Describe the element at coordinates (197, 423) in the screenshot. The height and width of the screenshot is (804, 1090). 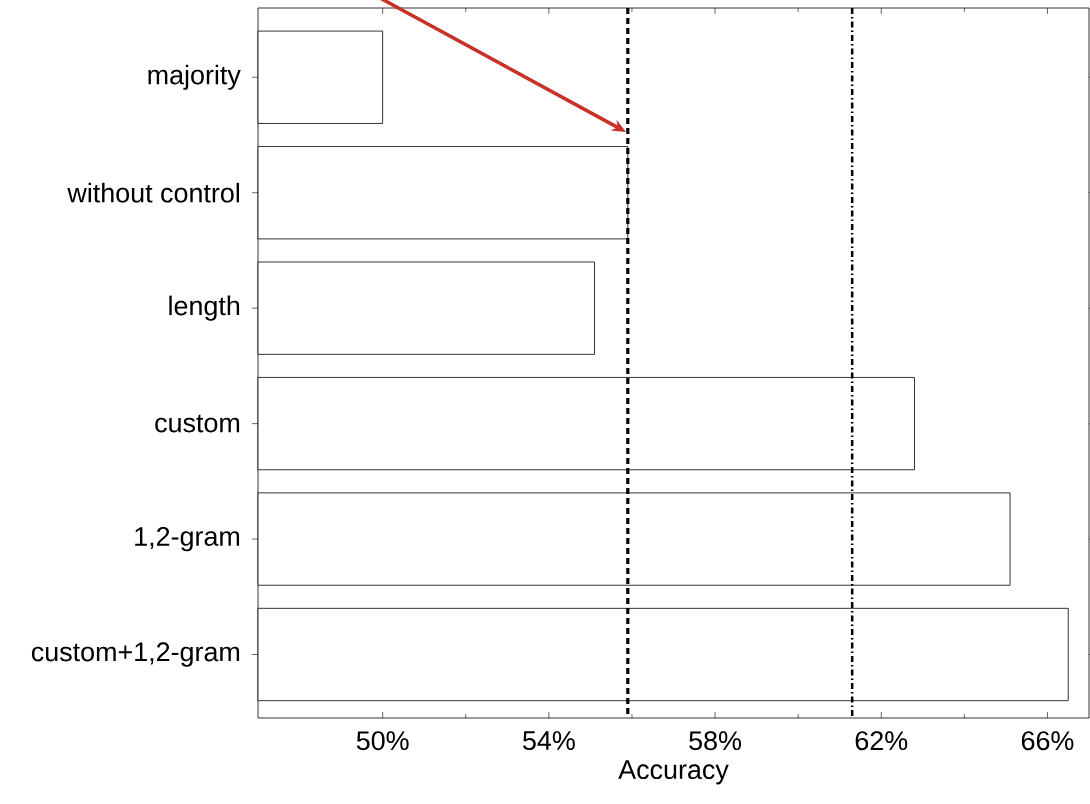
I see `y-tick-label: custom` at that location.